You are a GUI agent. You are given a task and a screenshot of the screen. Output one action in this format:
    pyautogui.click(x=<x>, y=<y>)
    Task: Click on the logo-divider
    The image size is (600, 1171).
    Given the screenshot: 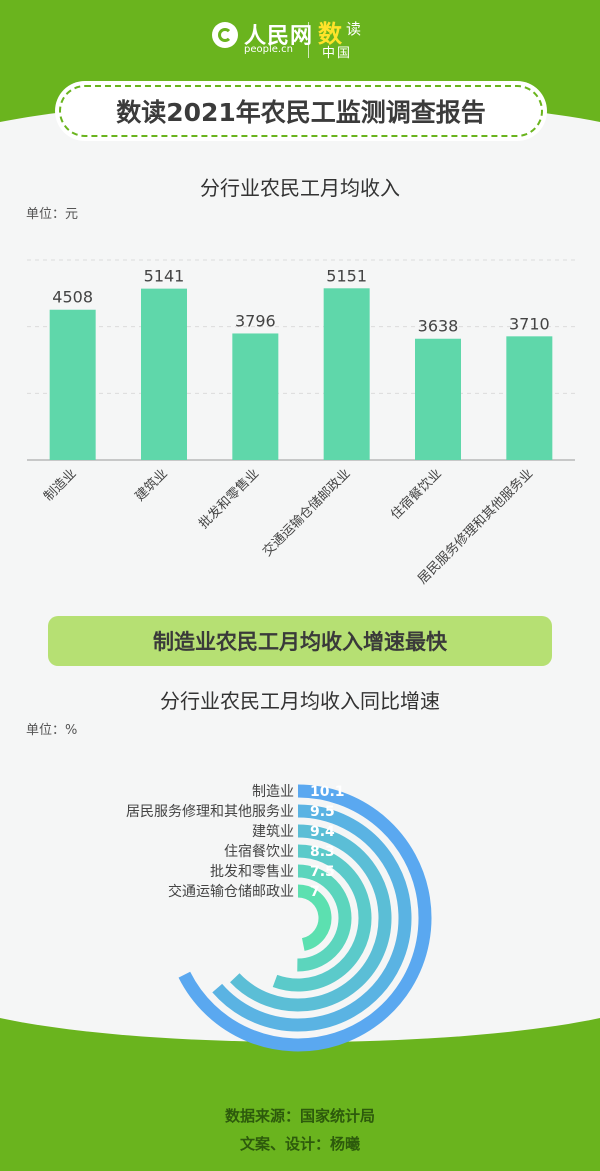 What is the action you would take?
    pyautogui.click(x=308, y=40)
    